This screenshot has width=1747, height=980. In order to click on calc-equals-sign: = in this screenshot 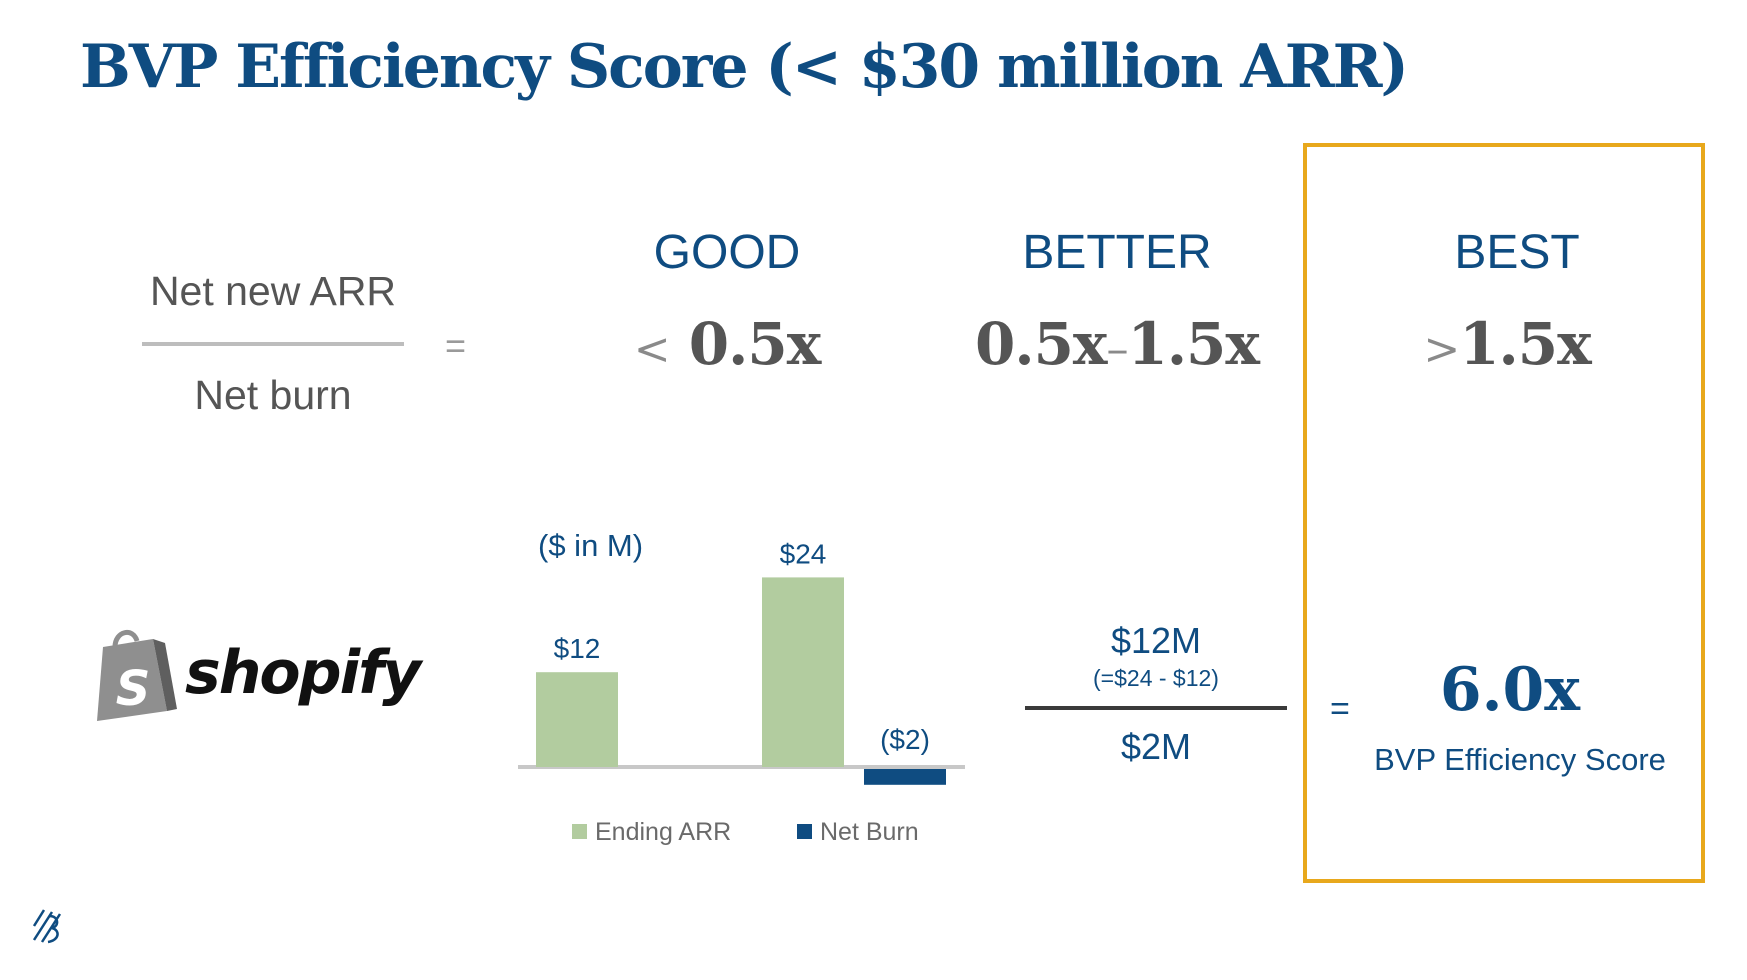, I will do `click(1340, 709)`.